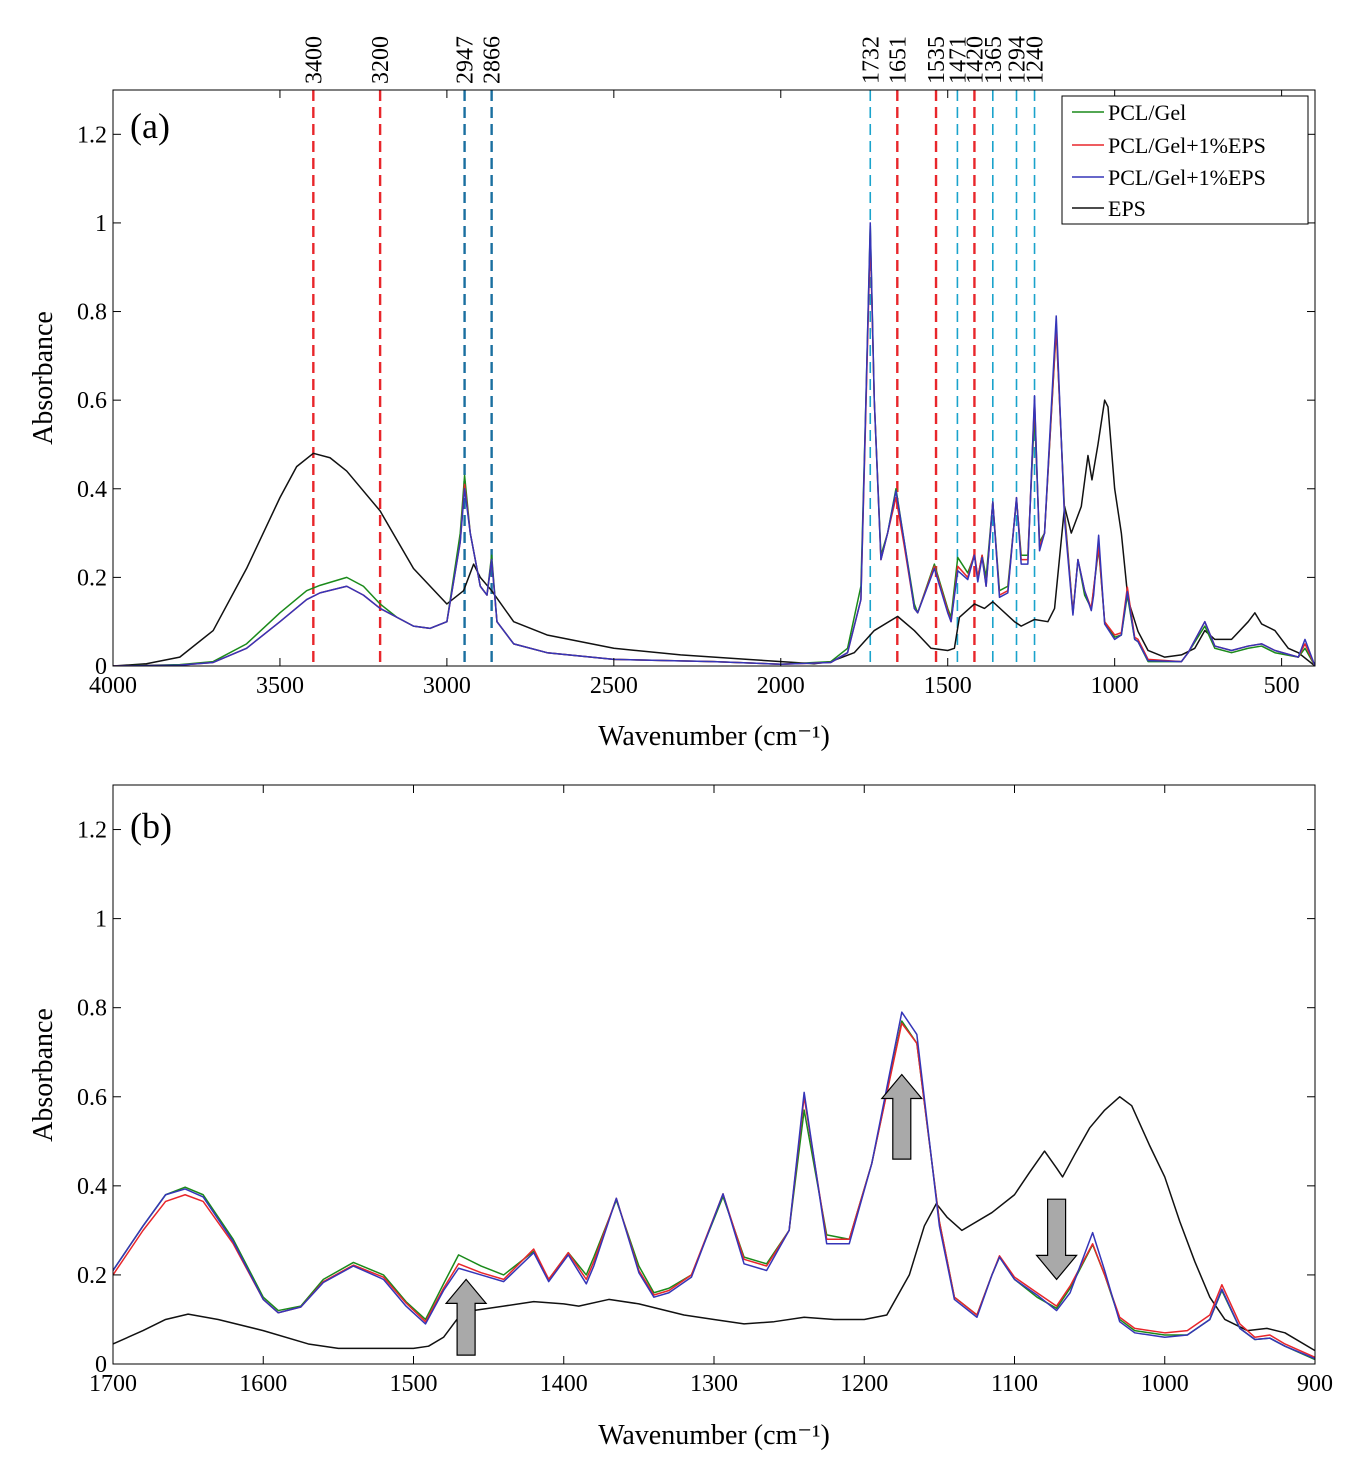 The height and width of the screenshot is (1472, 1359). I want to click on reference-label-1240: 1240, so click(1036, 60).